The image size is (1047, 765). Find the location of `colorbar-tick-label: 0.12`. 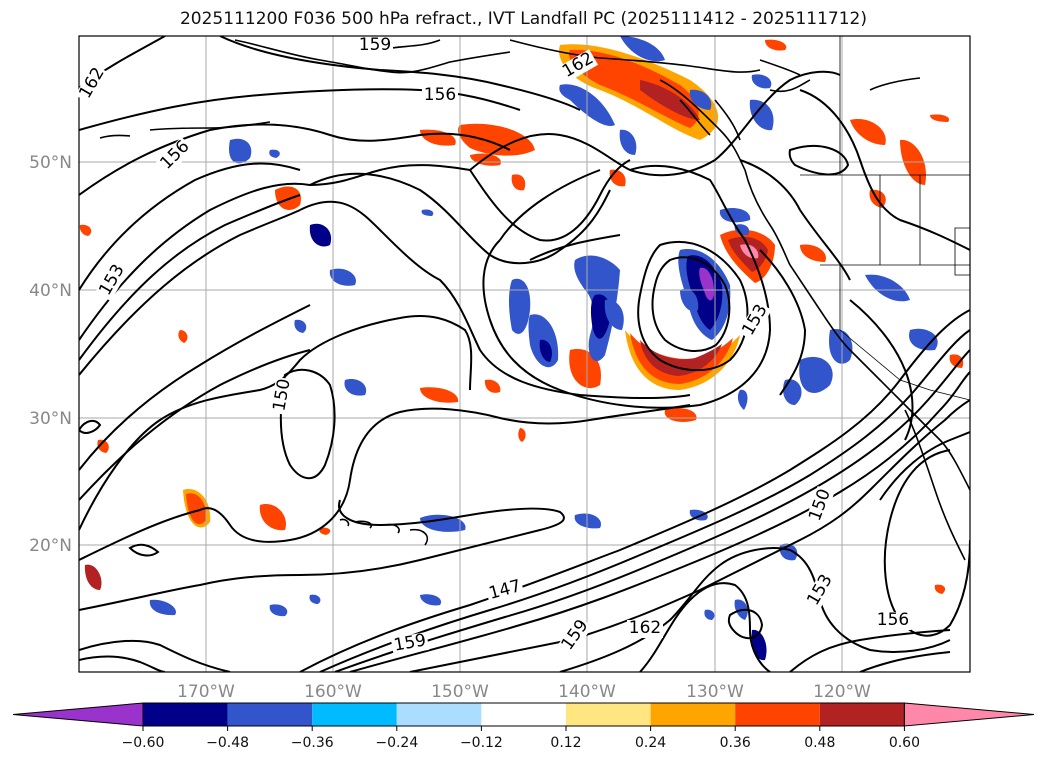

colorbar-tick-label: 0.12 is located at coordinates (565, 743).